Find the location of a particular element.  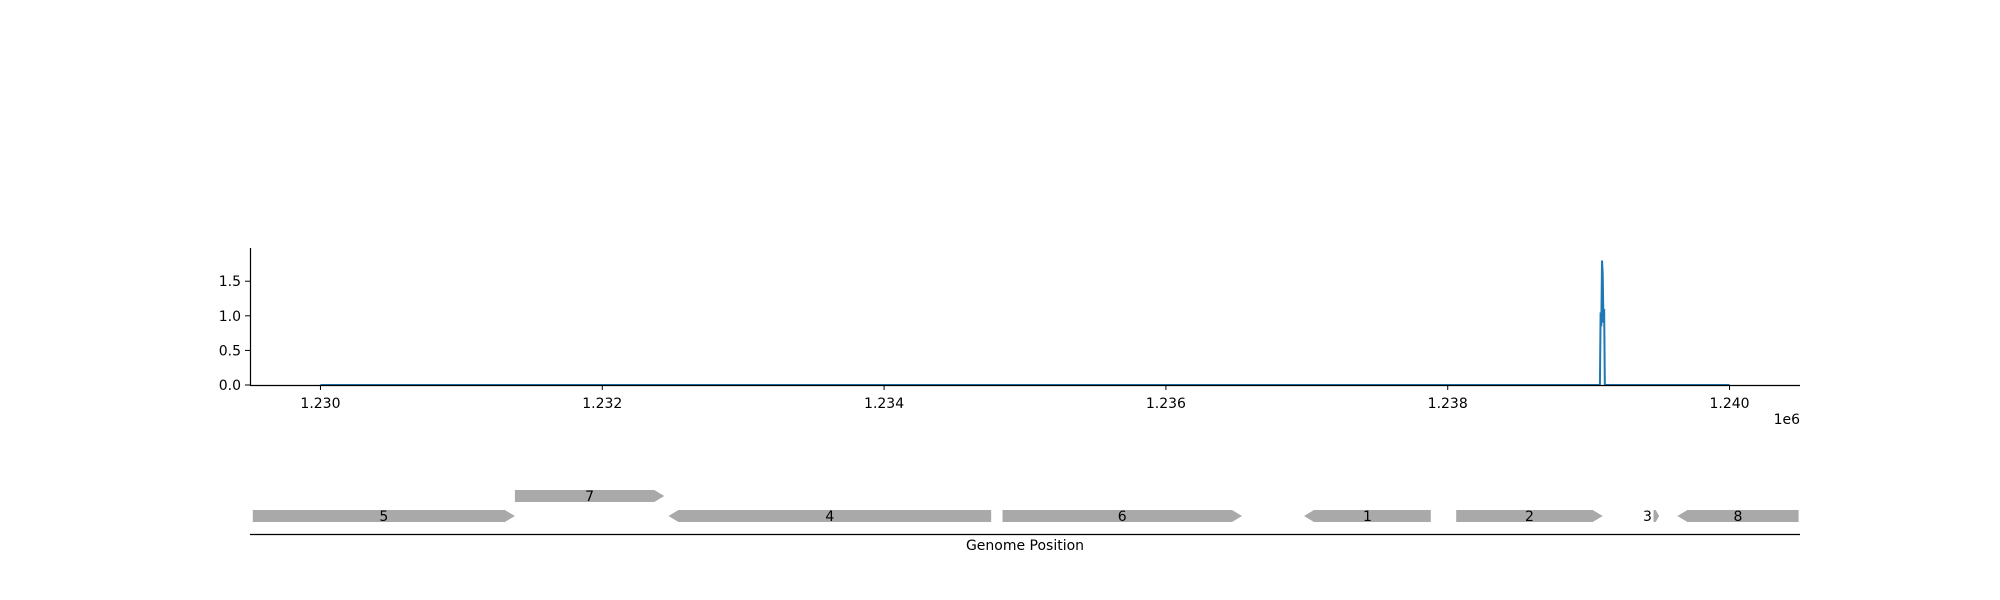

y-tick-label: 0.5 is located at coordinates (230, 351).